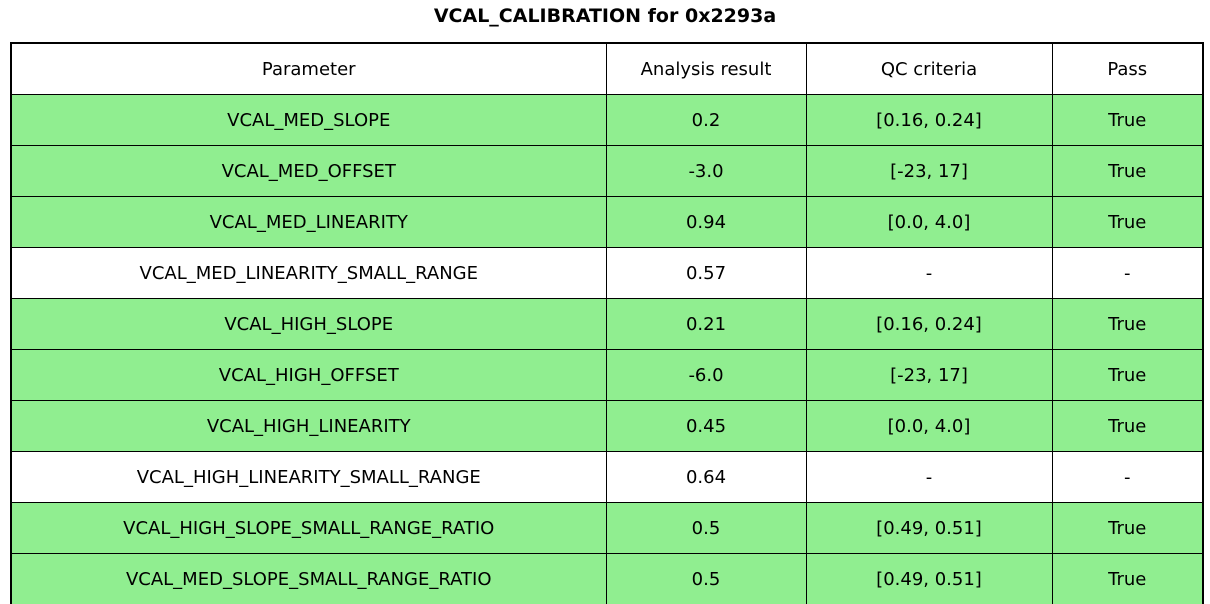 The image size is (1210, 604). Describe the element at coordinates (308, 375) in the screenshot. I see `cell-parameter: VCAL_HIGH_OFFSET` at that location.